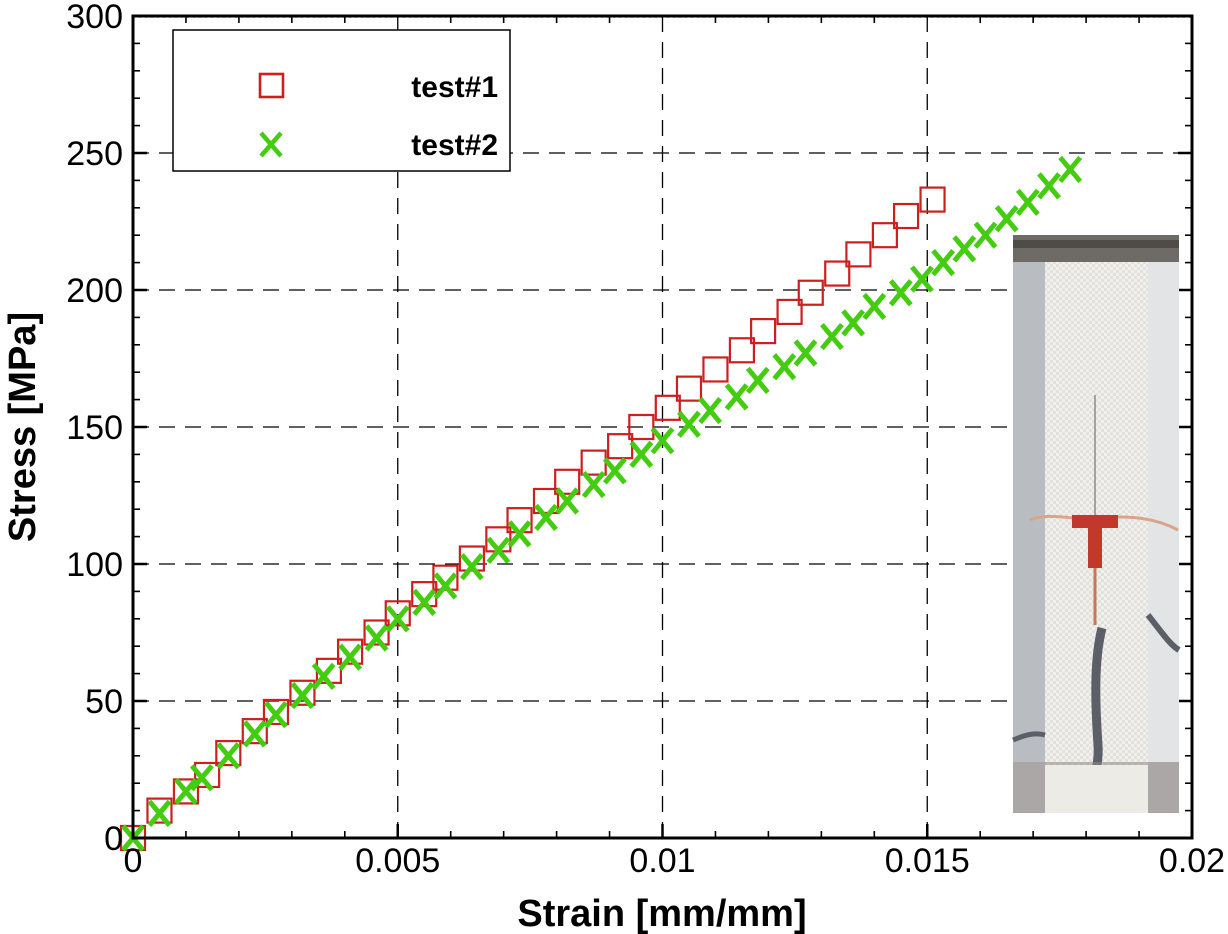 The image size is (1228, 934). What do you see at coordinates (94, 291) in the screenshot?
I see `y-tick-label: 200` at bounding box center [94, 291].